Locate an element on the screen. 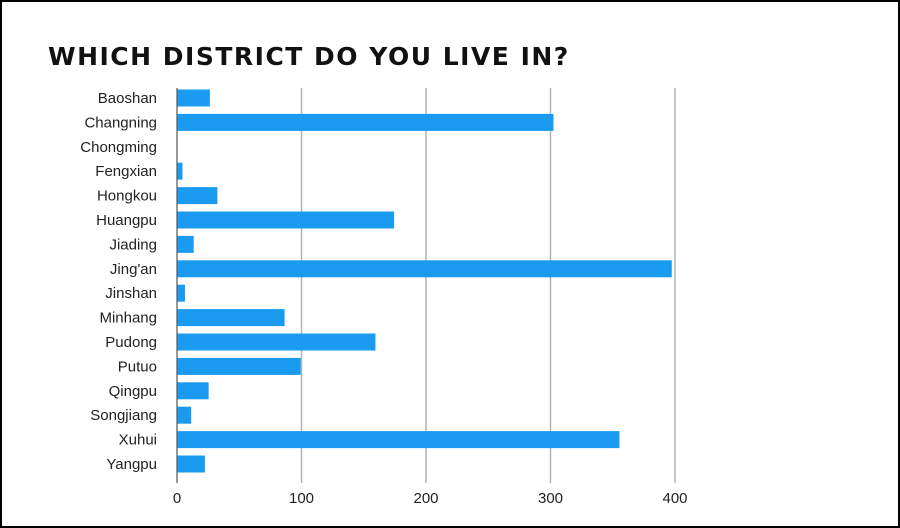  x-tick-label: 0 is located at coordinates (177, 498).